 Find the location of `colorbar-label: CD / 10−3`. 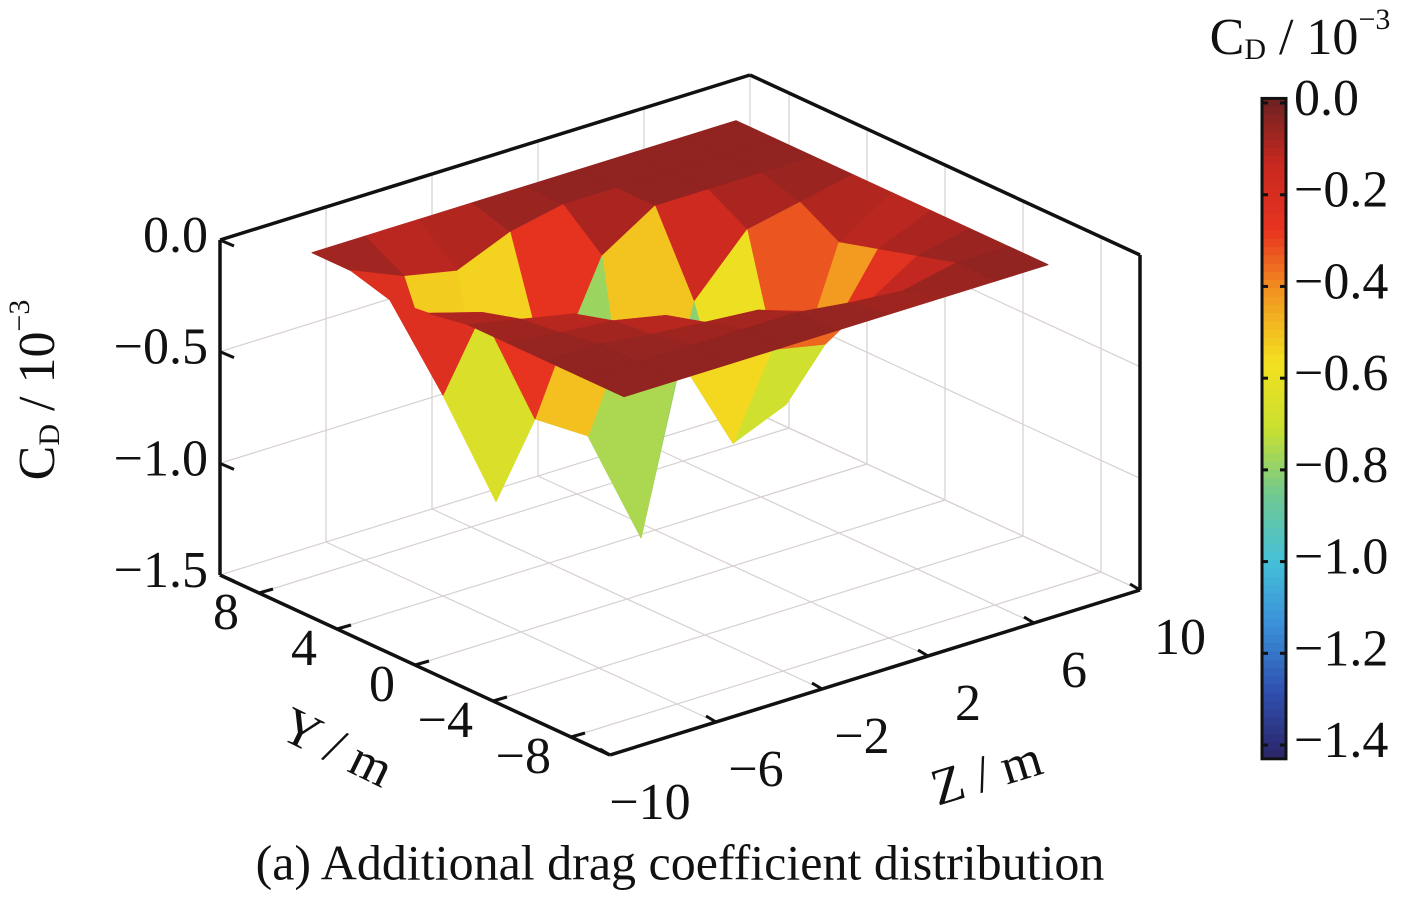

colorbar-label: CD / 10−3 is located at coordinates (1300, 34).